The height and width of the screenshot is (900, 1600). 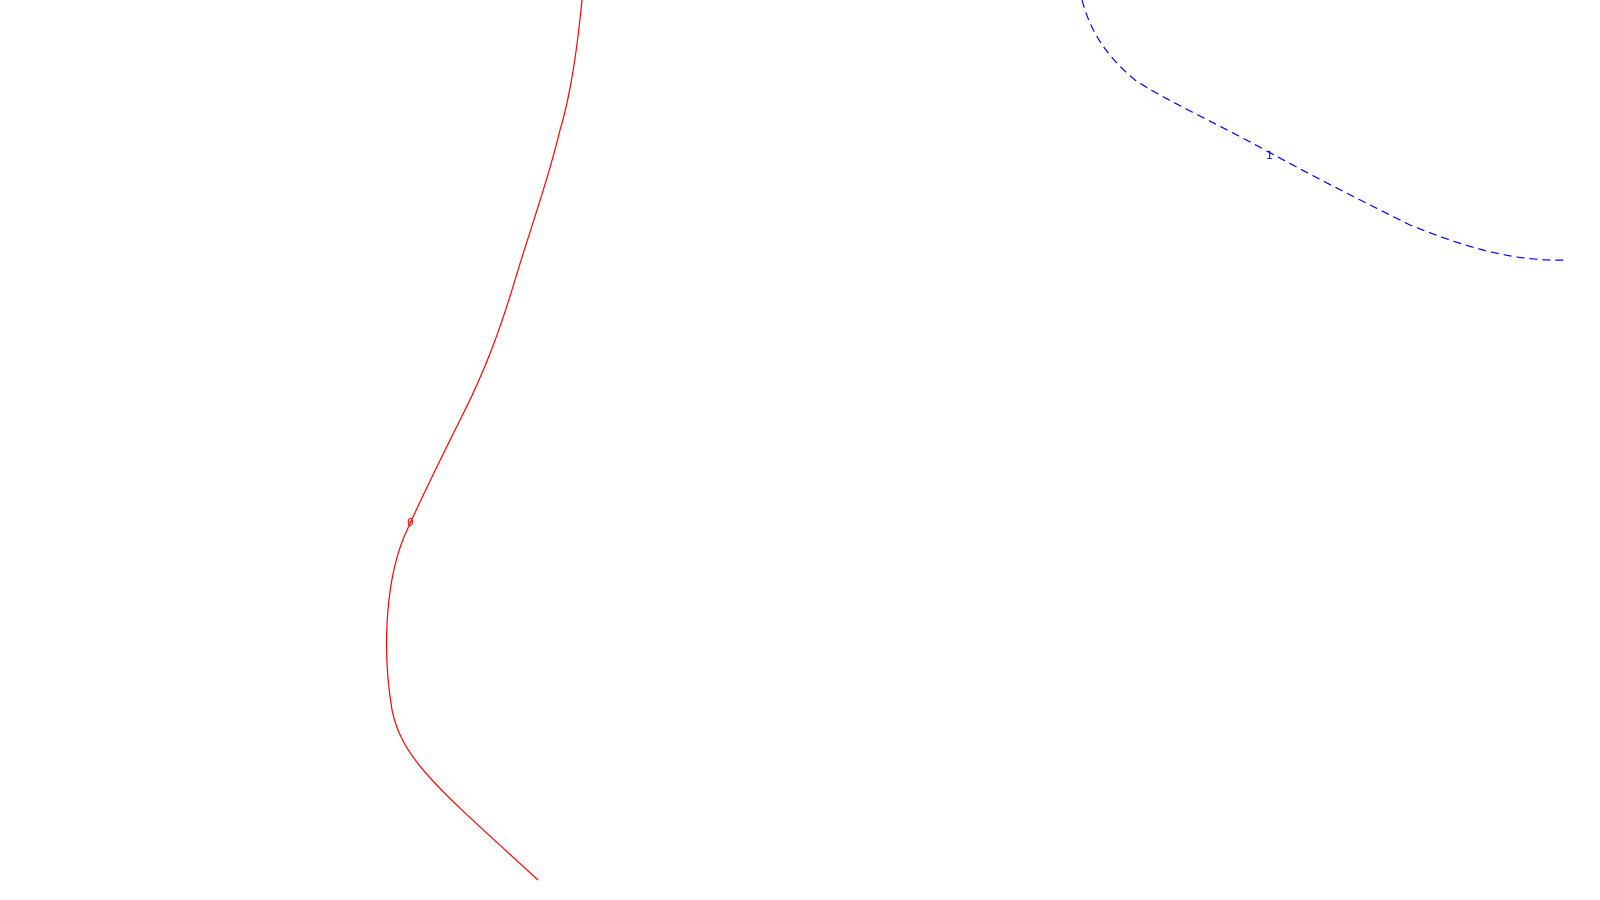 What do you see at coordinates (1269, 155) in the screenshot?
I see `contour-label-1: 1` at bounding box center [1269, 155].